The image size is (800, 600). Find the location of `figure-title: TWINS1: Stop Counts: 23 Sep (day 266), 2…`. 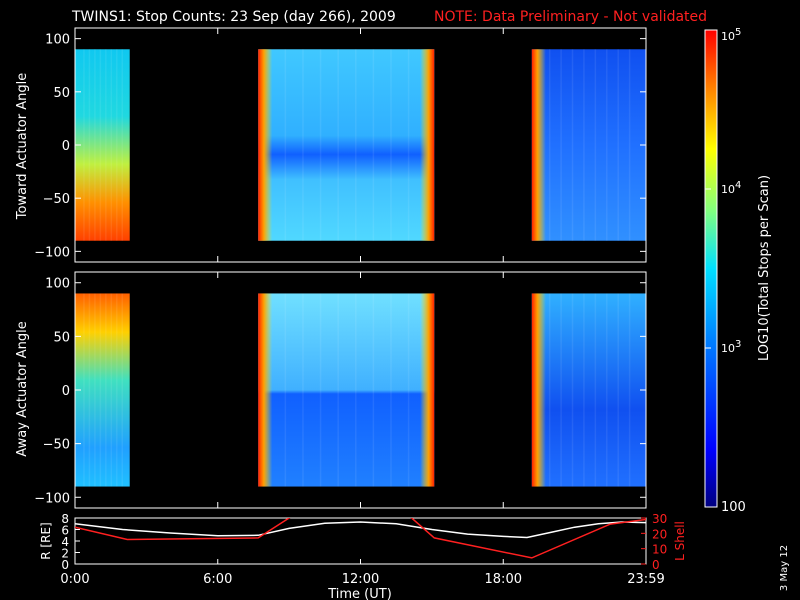

figure-title: TWINS1: Stop Counts: 23 Sep (day 266), 2… is located at coordinates (233, 17).